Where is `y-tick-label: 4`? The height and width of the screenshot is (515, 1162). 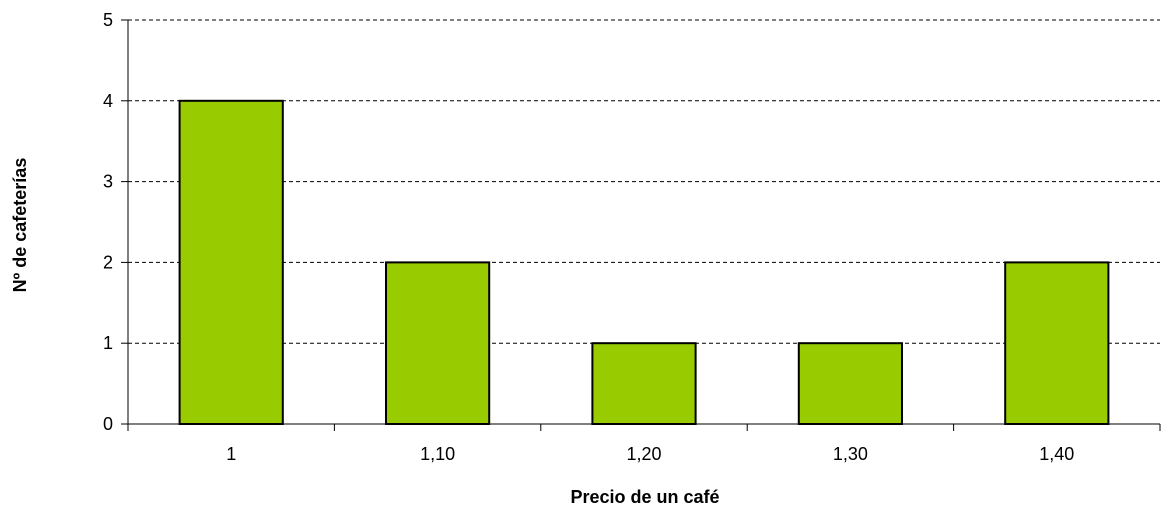 y-tick-label: 4 is located at coordinates (108, 101).